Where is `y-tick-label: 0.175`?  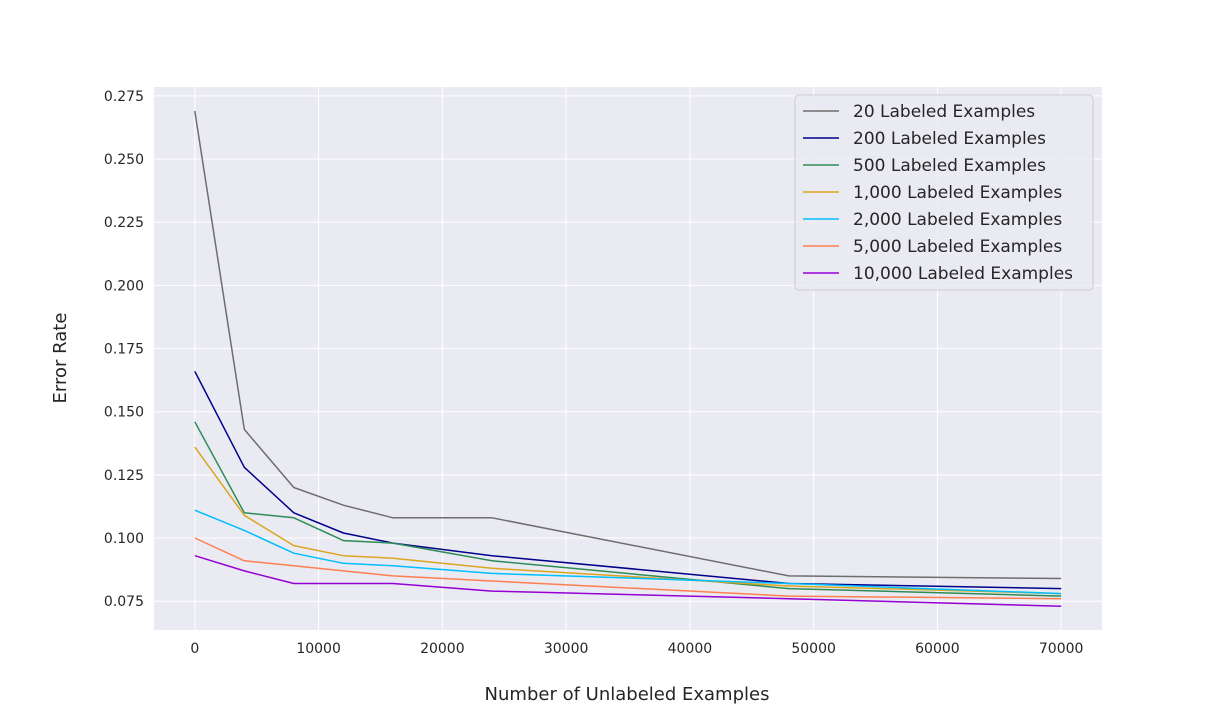
y-tick-label: 0.175 is located at coordinates (124, 350).